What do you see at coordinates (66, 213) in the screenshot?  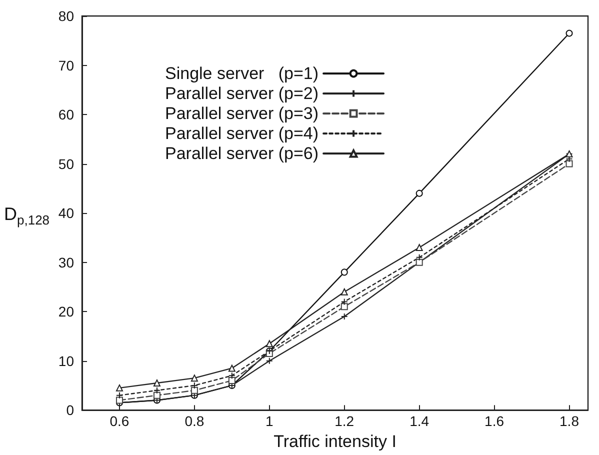 I see `y-tick-label: 40` at bounding box center [66, 213].